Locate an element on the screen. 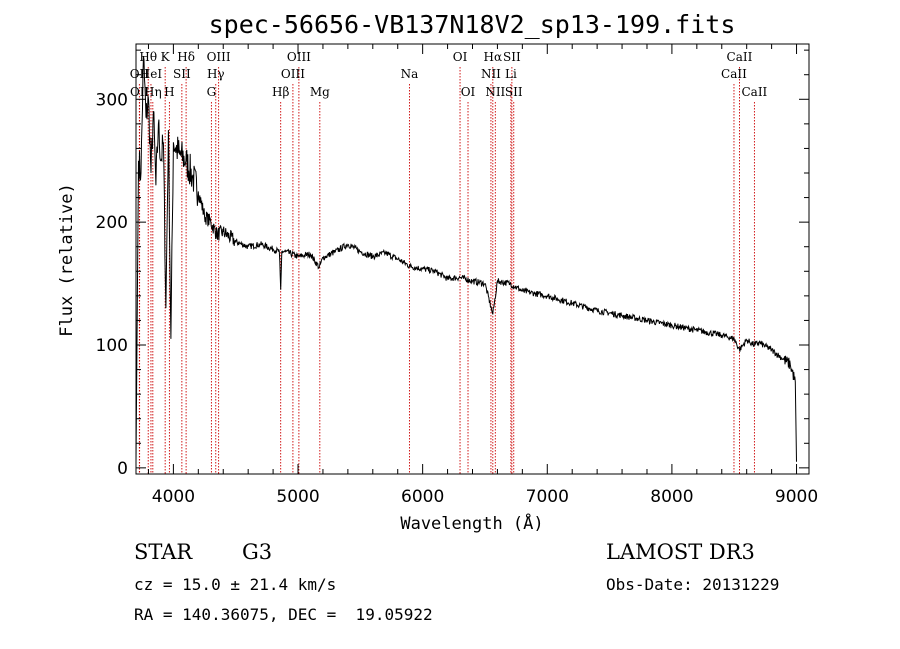 The width and height of the screenshot is (900, 649). x-tick-label-5: 9000 is located at coordinates (796, 497).